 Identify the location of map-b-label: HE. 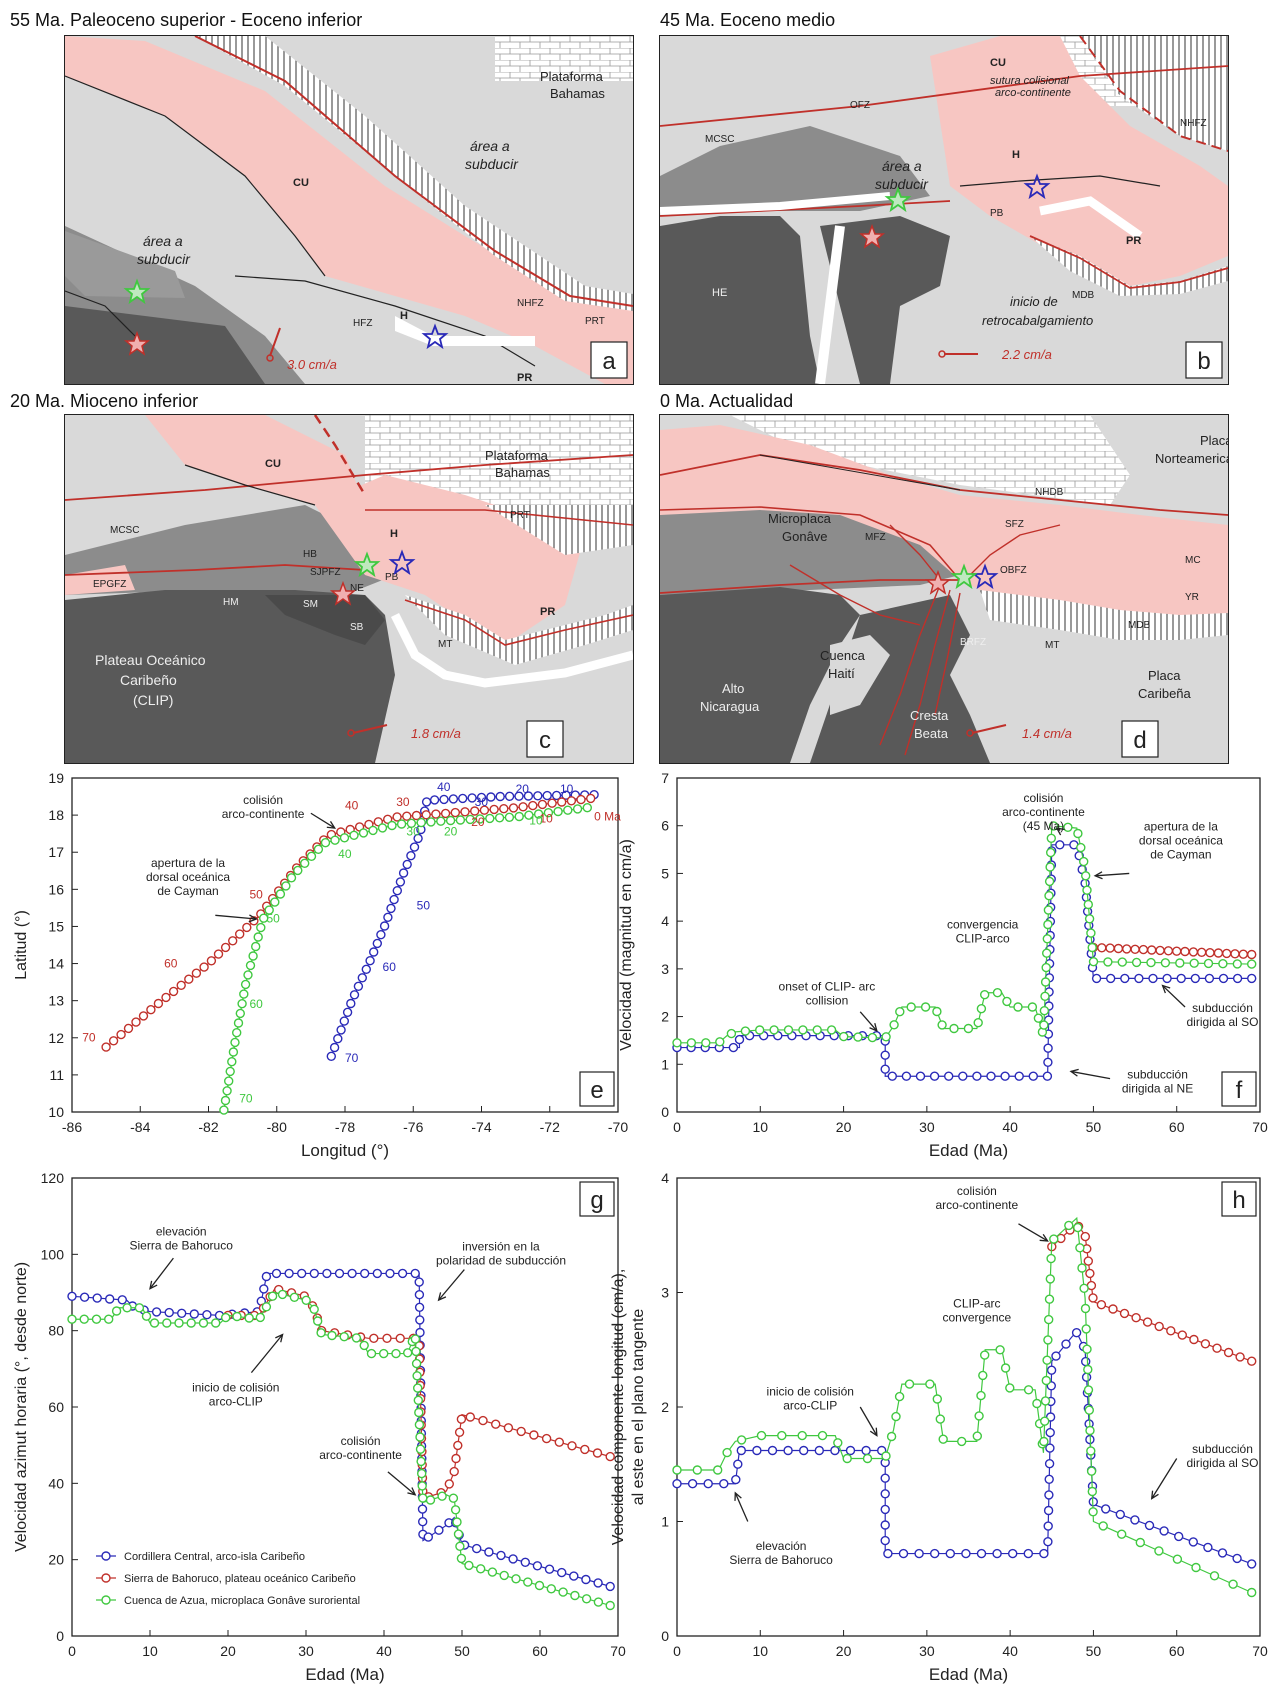
(719, 293).